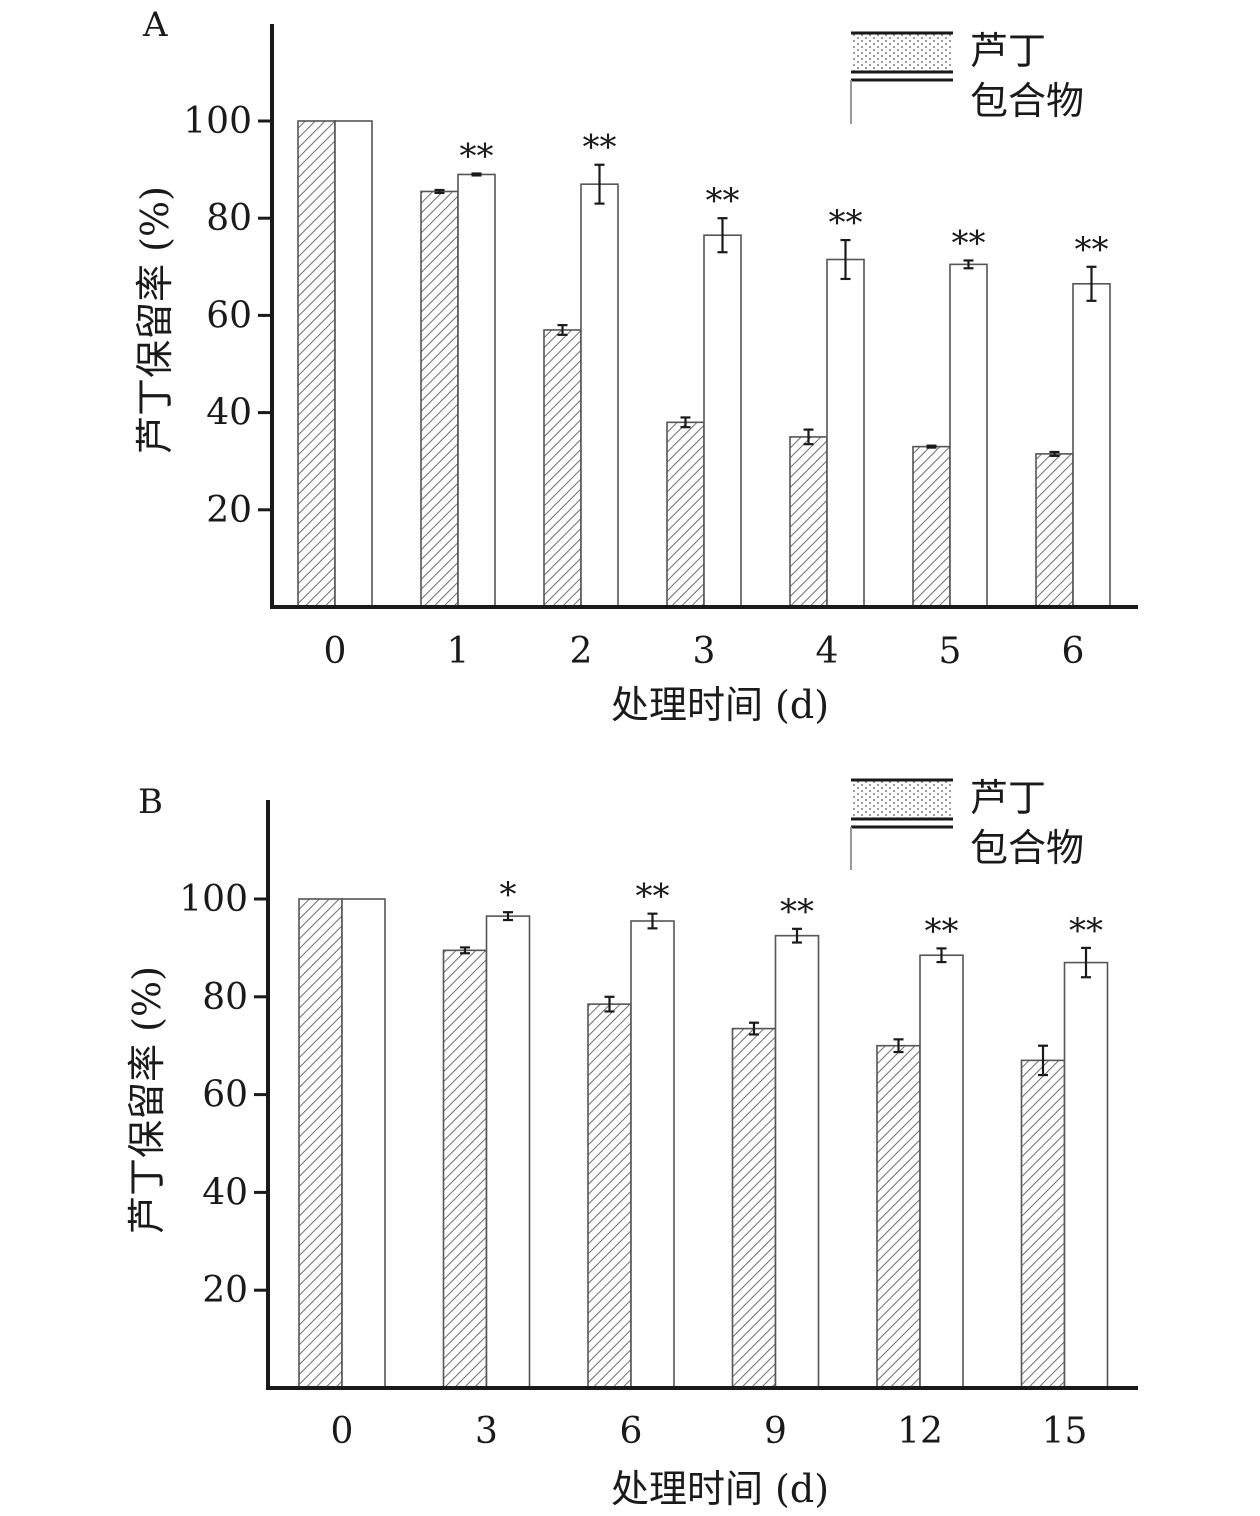 The width and height of the screenshot is (1260, 1516). What do you see at coordinates (150, 802) in the screenshot?
I see `panel-label: B` at bounding box center [150, 802].